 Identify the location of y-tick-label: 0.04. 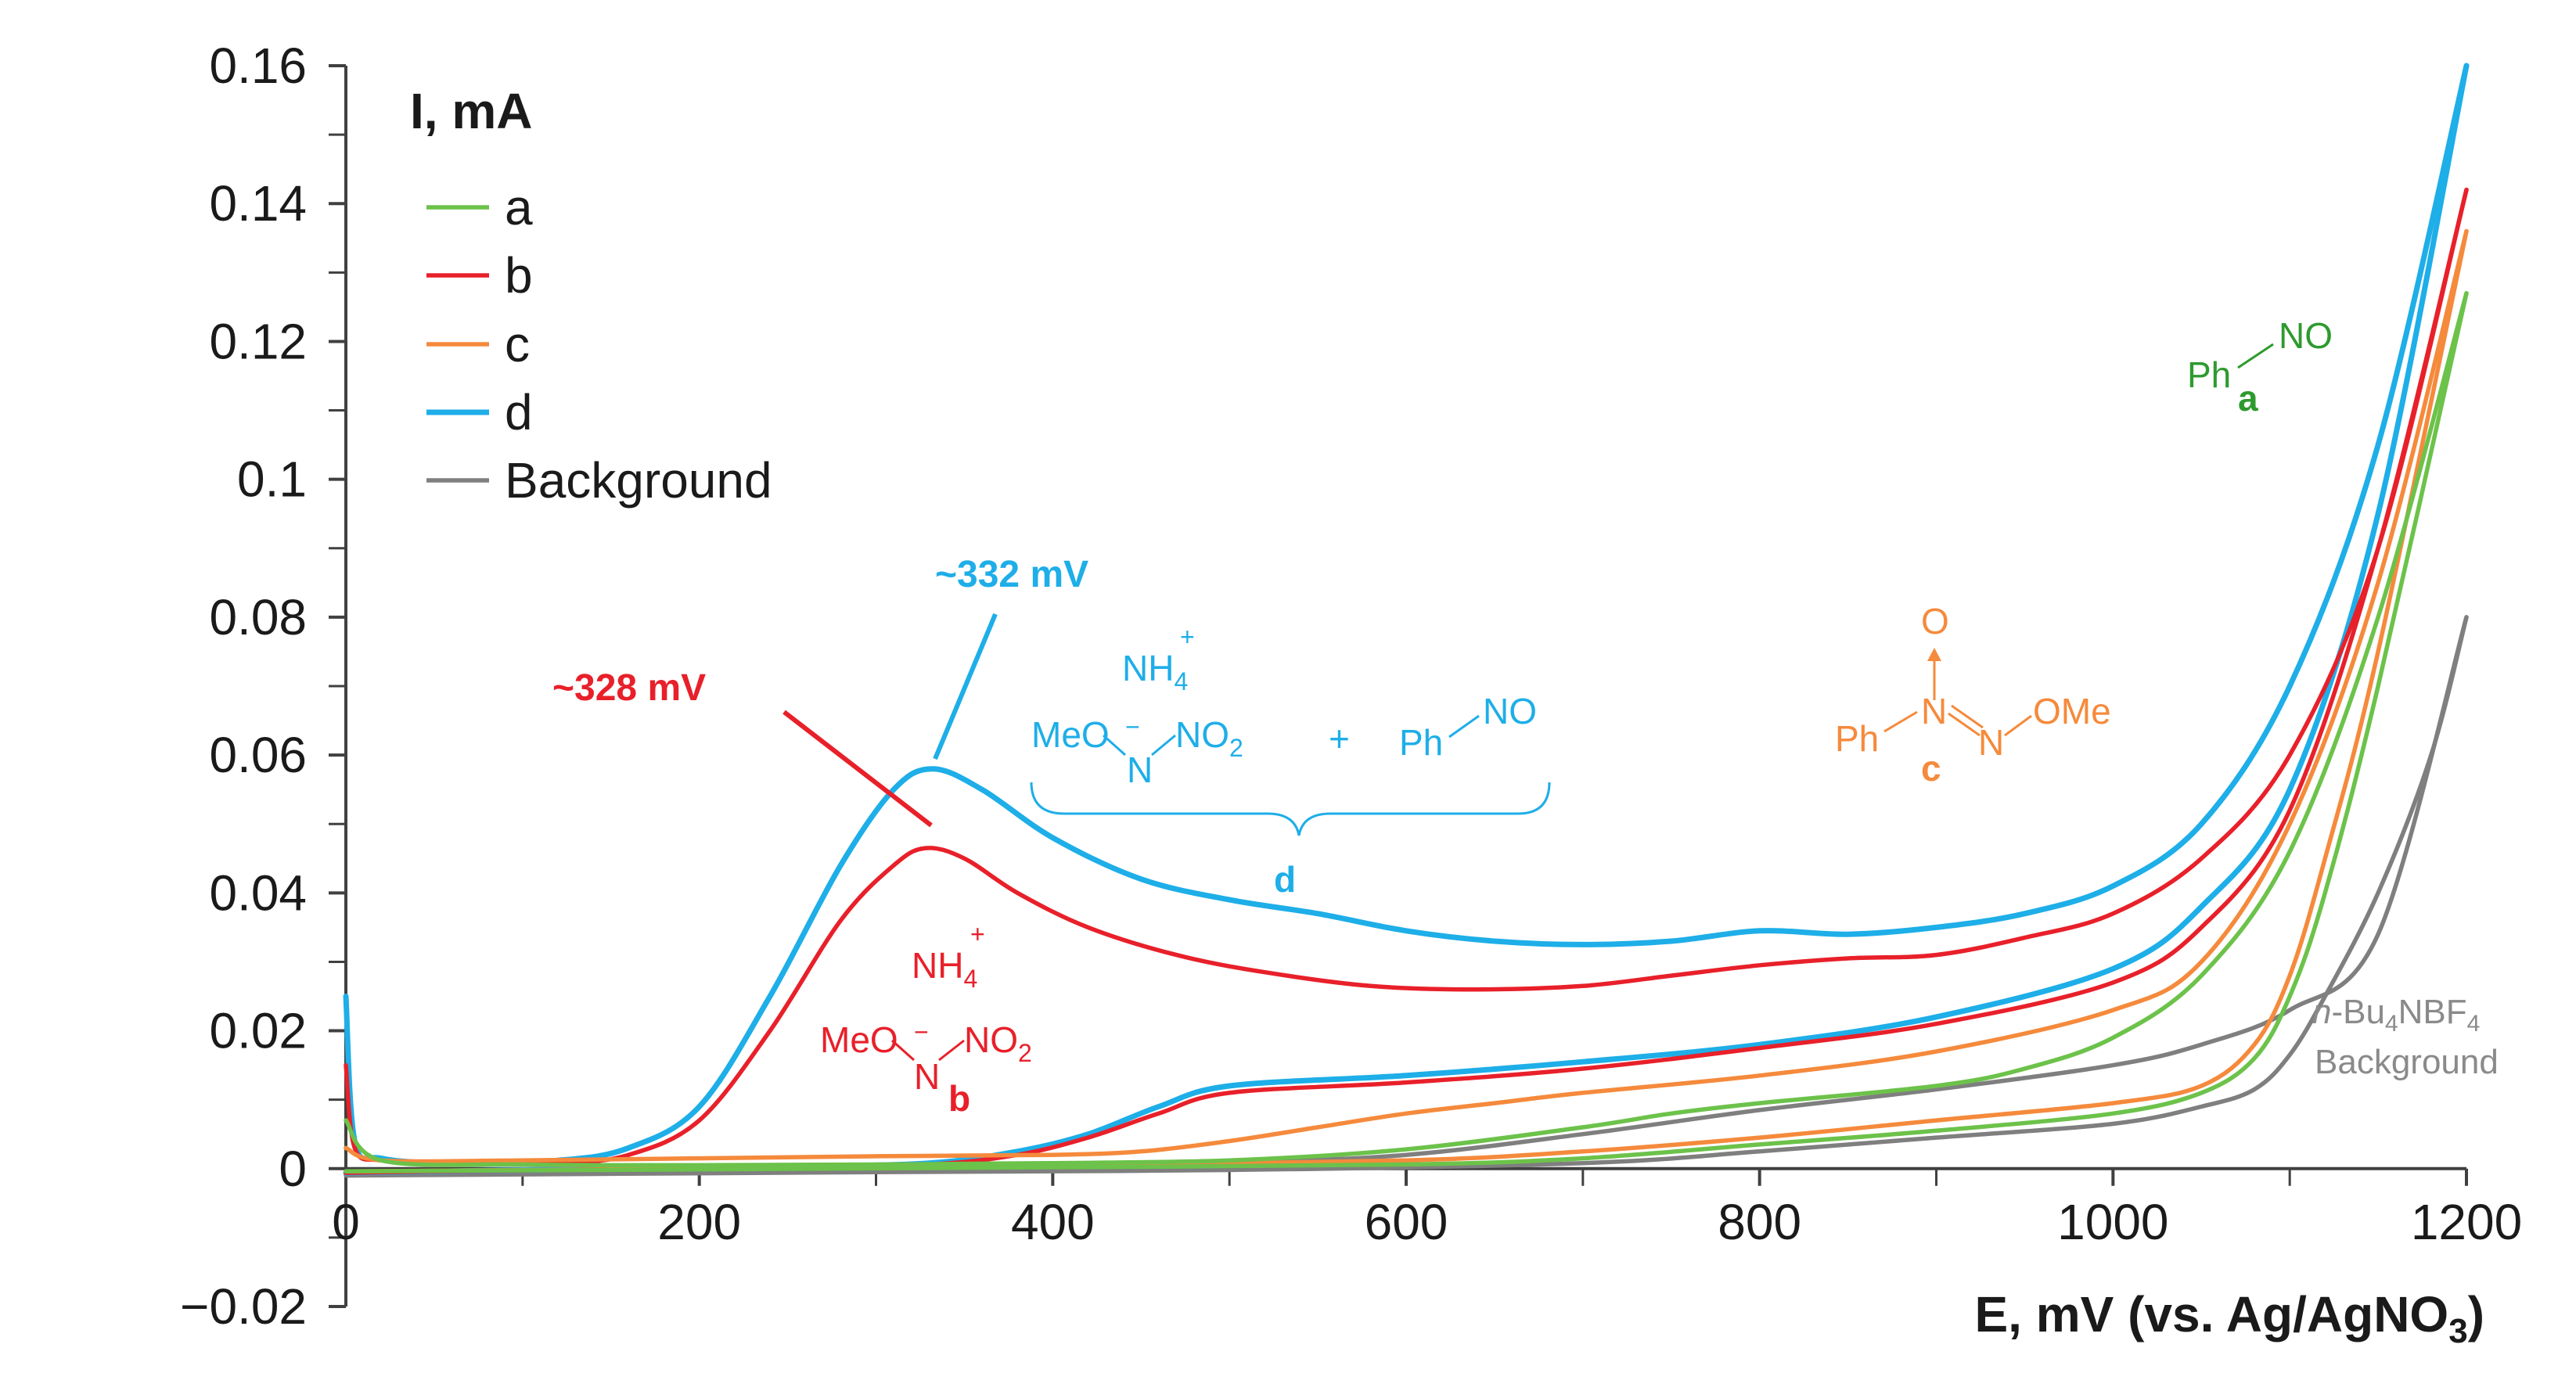
(258, 892).